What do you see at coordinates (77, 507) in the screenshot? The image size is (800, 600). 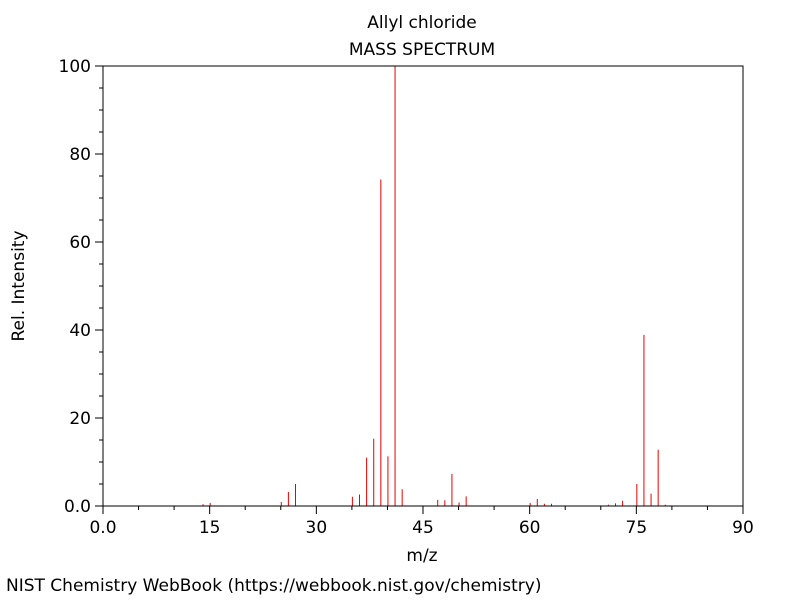 I see `y-tick-label: 0.0` at bounding box center [77, 507].